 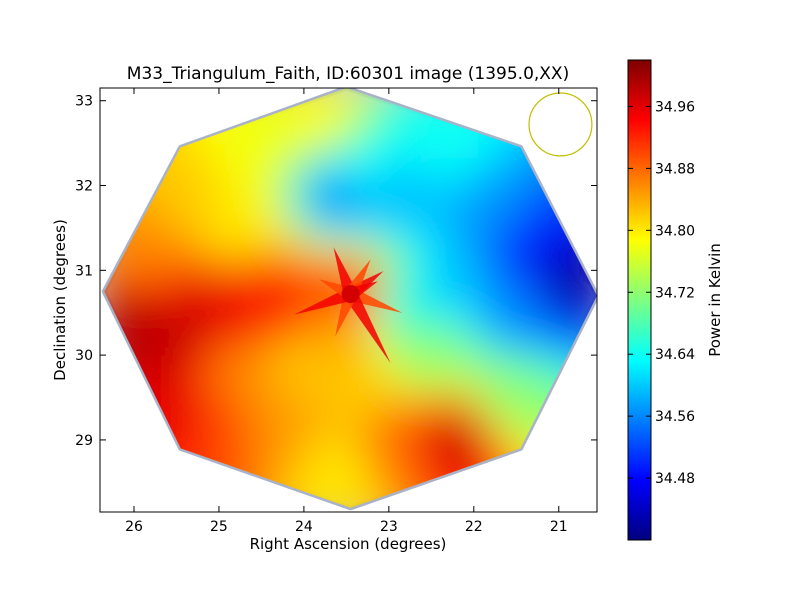 What do you see at coordinates (675, 169) in the screenshot?
I see `colorbar-tick-label: 34.88` at bounding box center [675, 169].